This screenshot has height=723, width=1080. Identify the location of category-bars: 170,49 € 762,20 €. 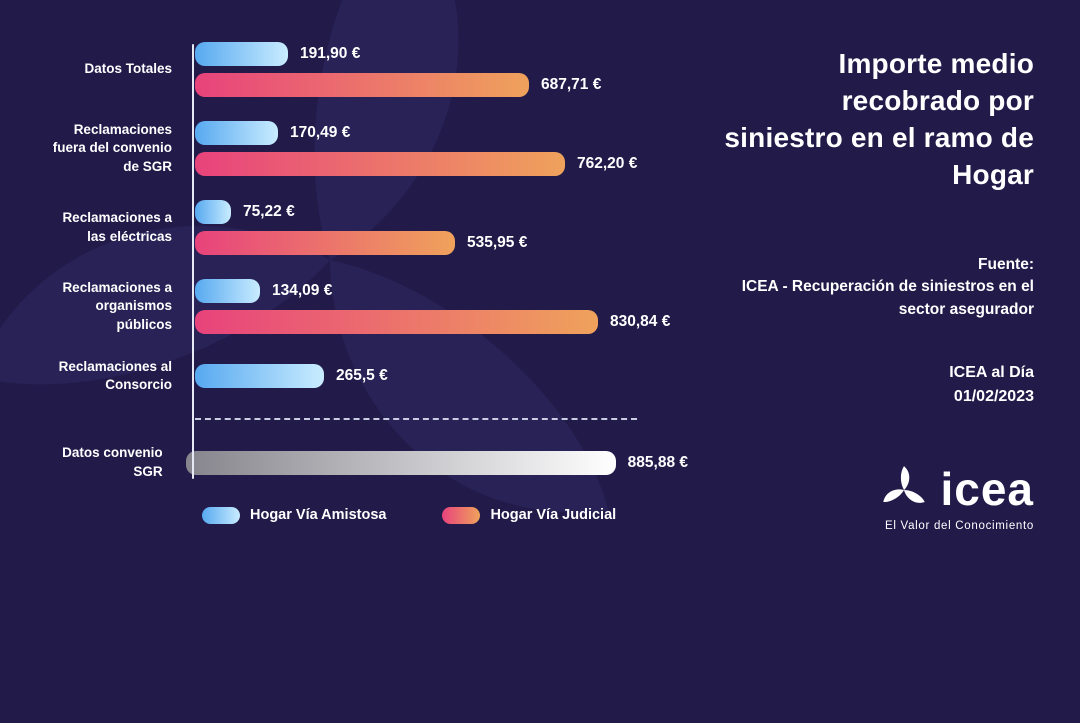
(440, 148).